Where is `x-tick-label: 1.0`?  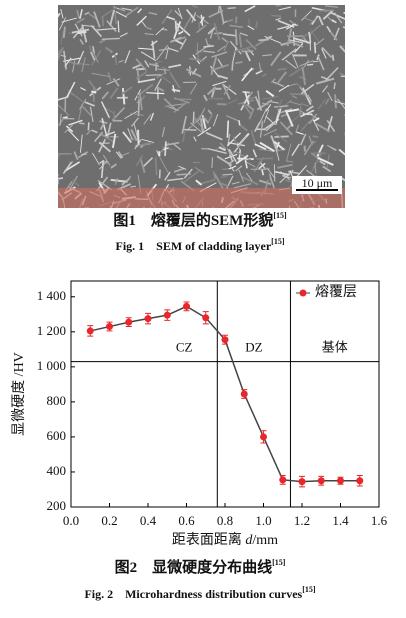 x-tick-label: 1.0 is located at coordinates (263, 520).